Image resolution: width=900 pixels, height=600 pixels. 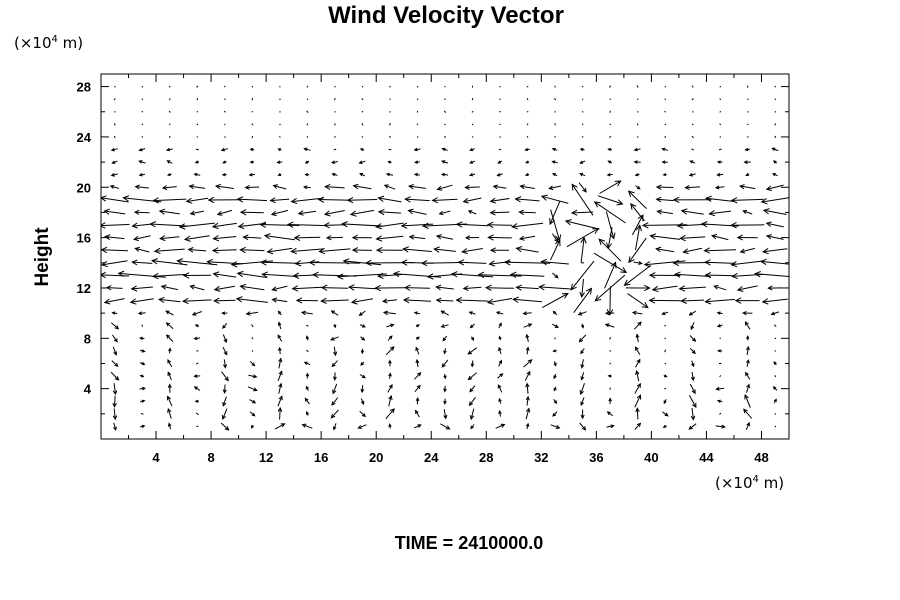 I want to click on x-unit-prefix: (×10, so click(x=734, y=483).